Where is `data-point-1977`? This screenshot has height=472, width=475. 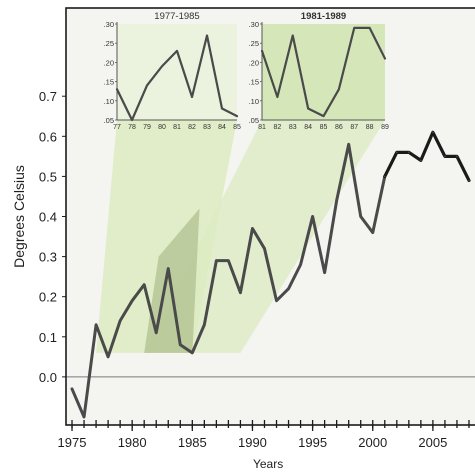 data-point-1977 is located at coordinates (96, 324).